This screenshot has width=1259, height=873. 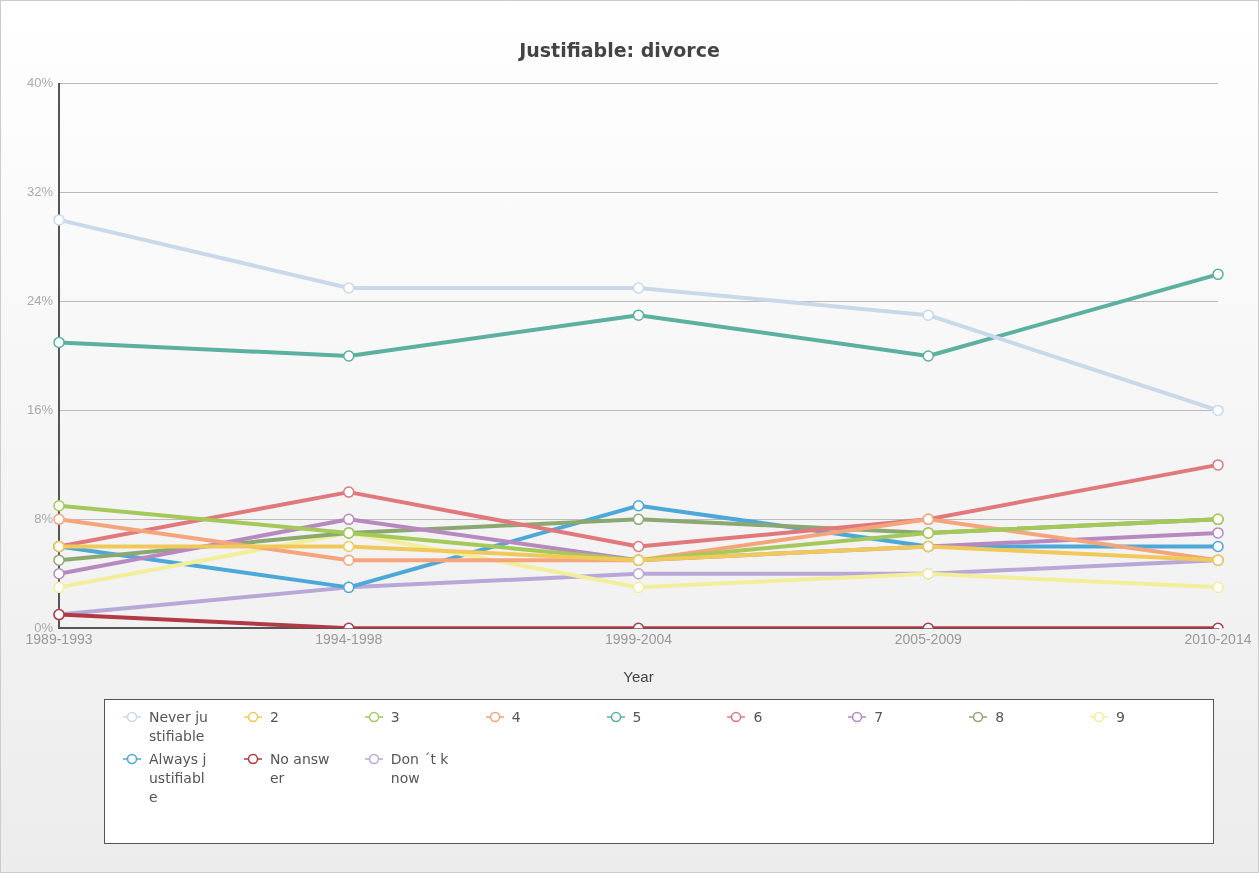 What do you see at coordinates (879, 717) in the screenshot?
I see `legend-label: 7` at bounding box center [879, 717].